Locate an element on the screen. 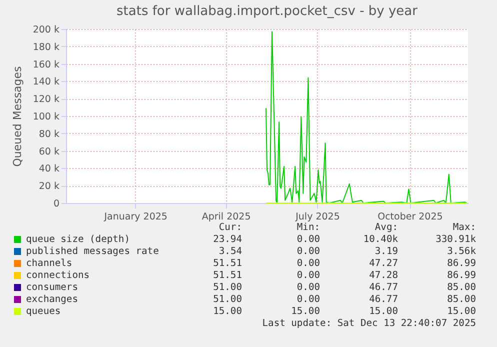  y-tick-label: 40 k is located at coordinates (49, 169).